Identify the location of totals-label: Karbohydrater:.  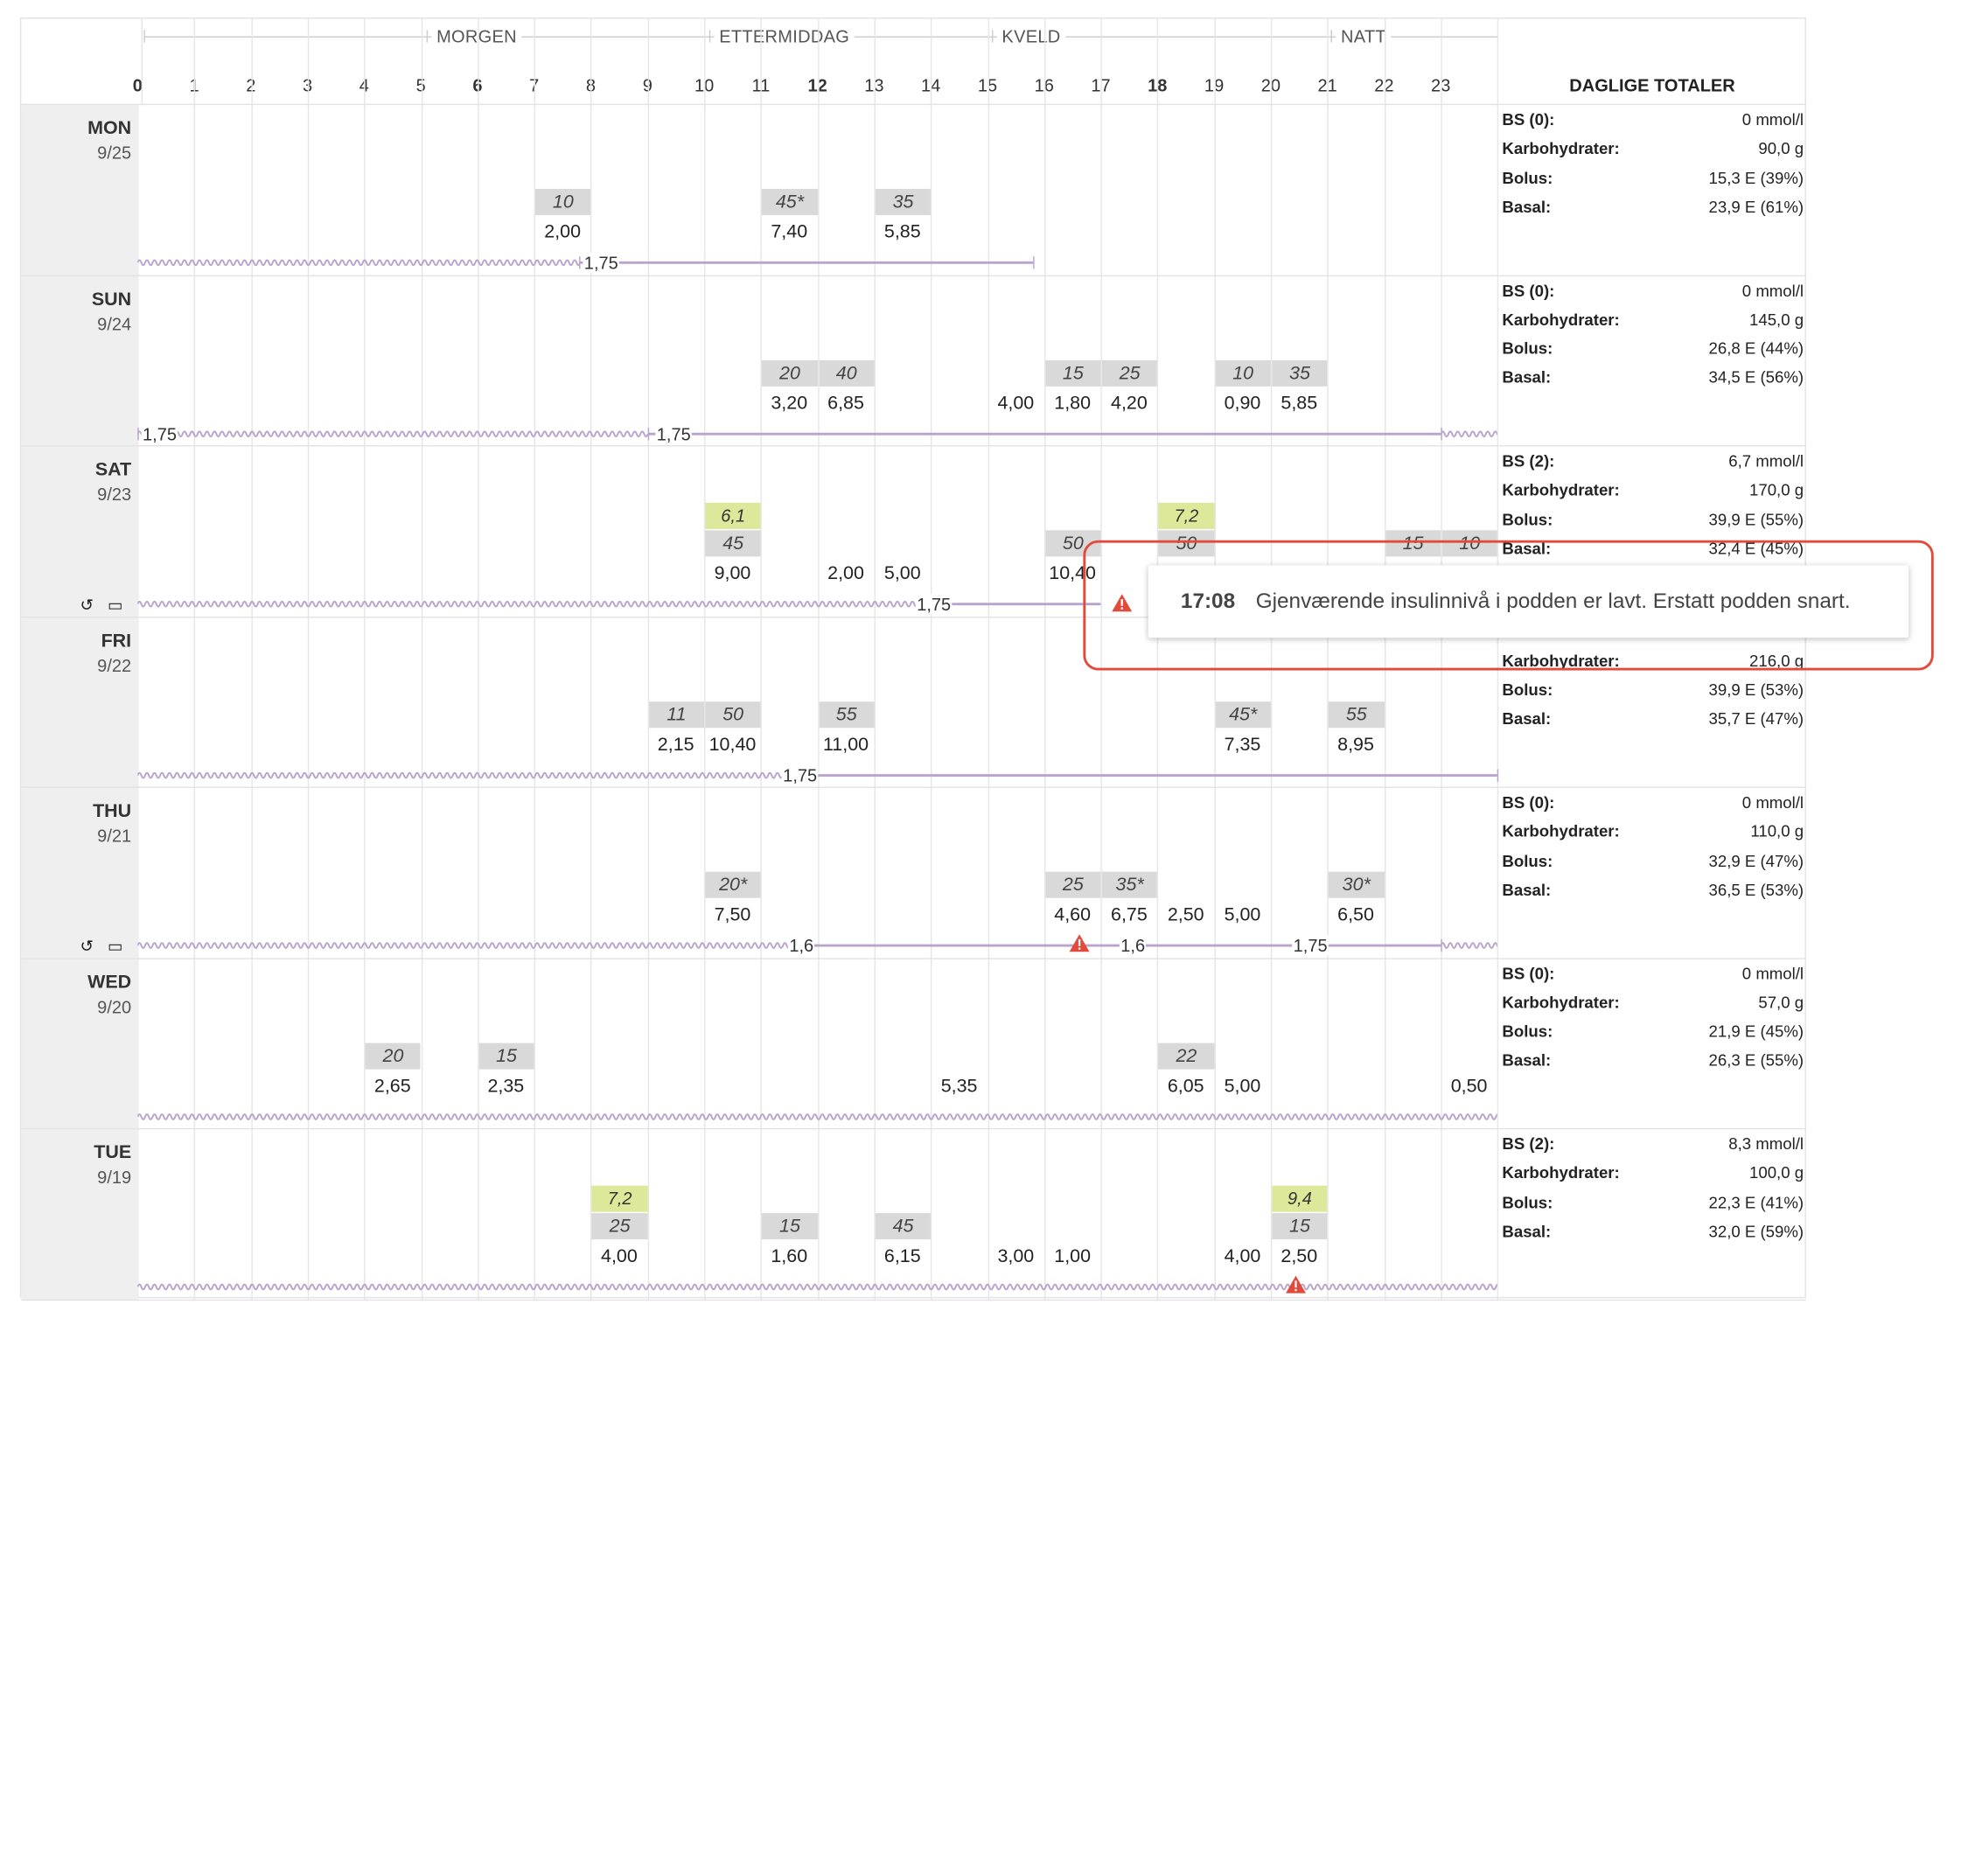
(1561, 489).